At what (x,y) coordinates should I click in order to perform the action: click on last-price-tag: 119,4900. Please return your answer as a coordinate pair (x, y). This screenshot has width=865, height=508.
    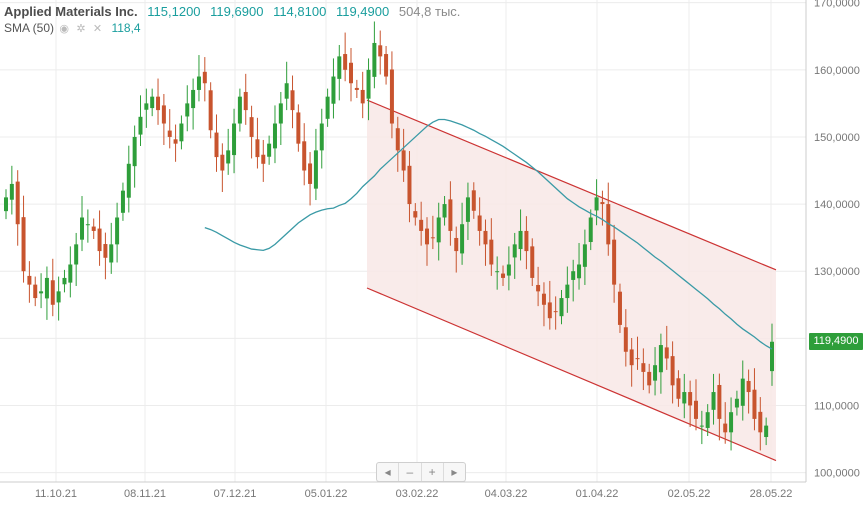
    Looking at the image, I should click on (836, 341).